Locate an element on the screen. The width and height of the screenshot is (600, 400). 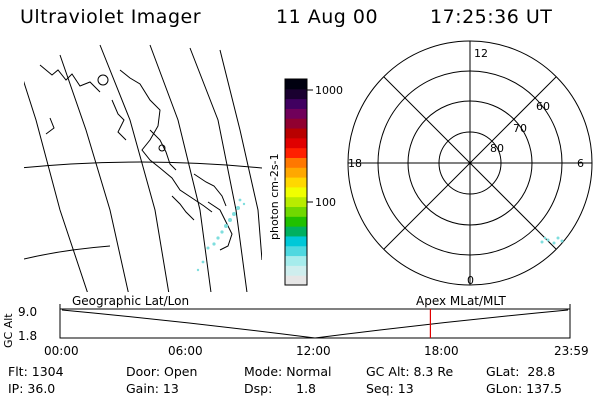
colorbar-tick-100: 100 is located at coordinates (325, 202).